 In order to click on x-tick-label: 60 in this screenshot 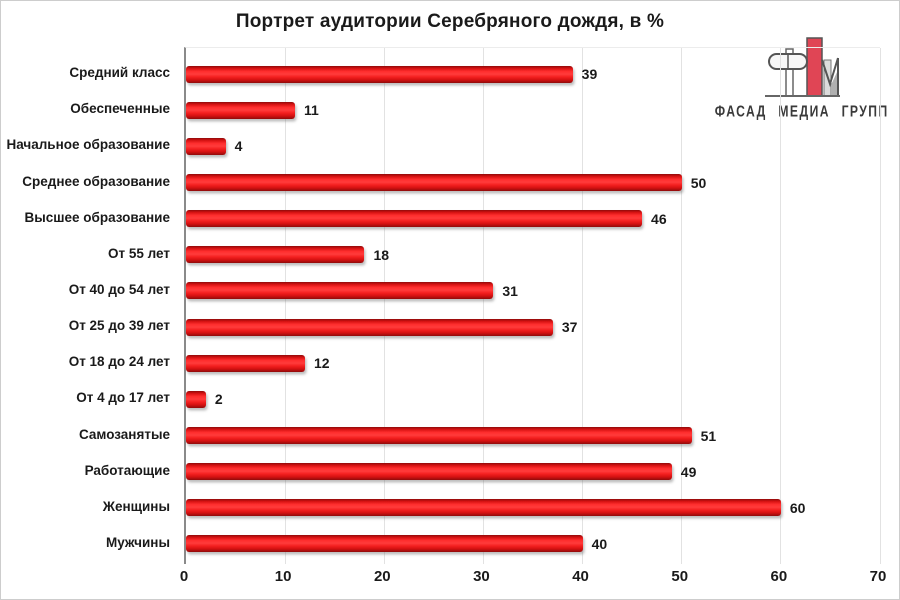, I will do `click(779, 576)`.